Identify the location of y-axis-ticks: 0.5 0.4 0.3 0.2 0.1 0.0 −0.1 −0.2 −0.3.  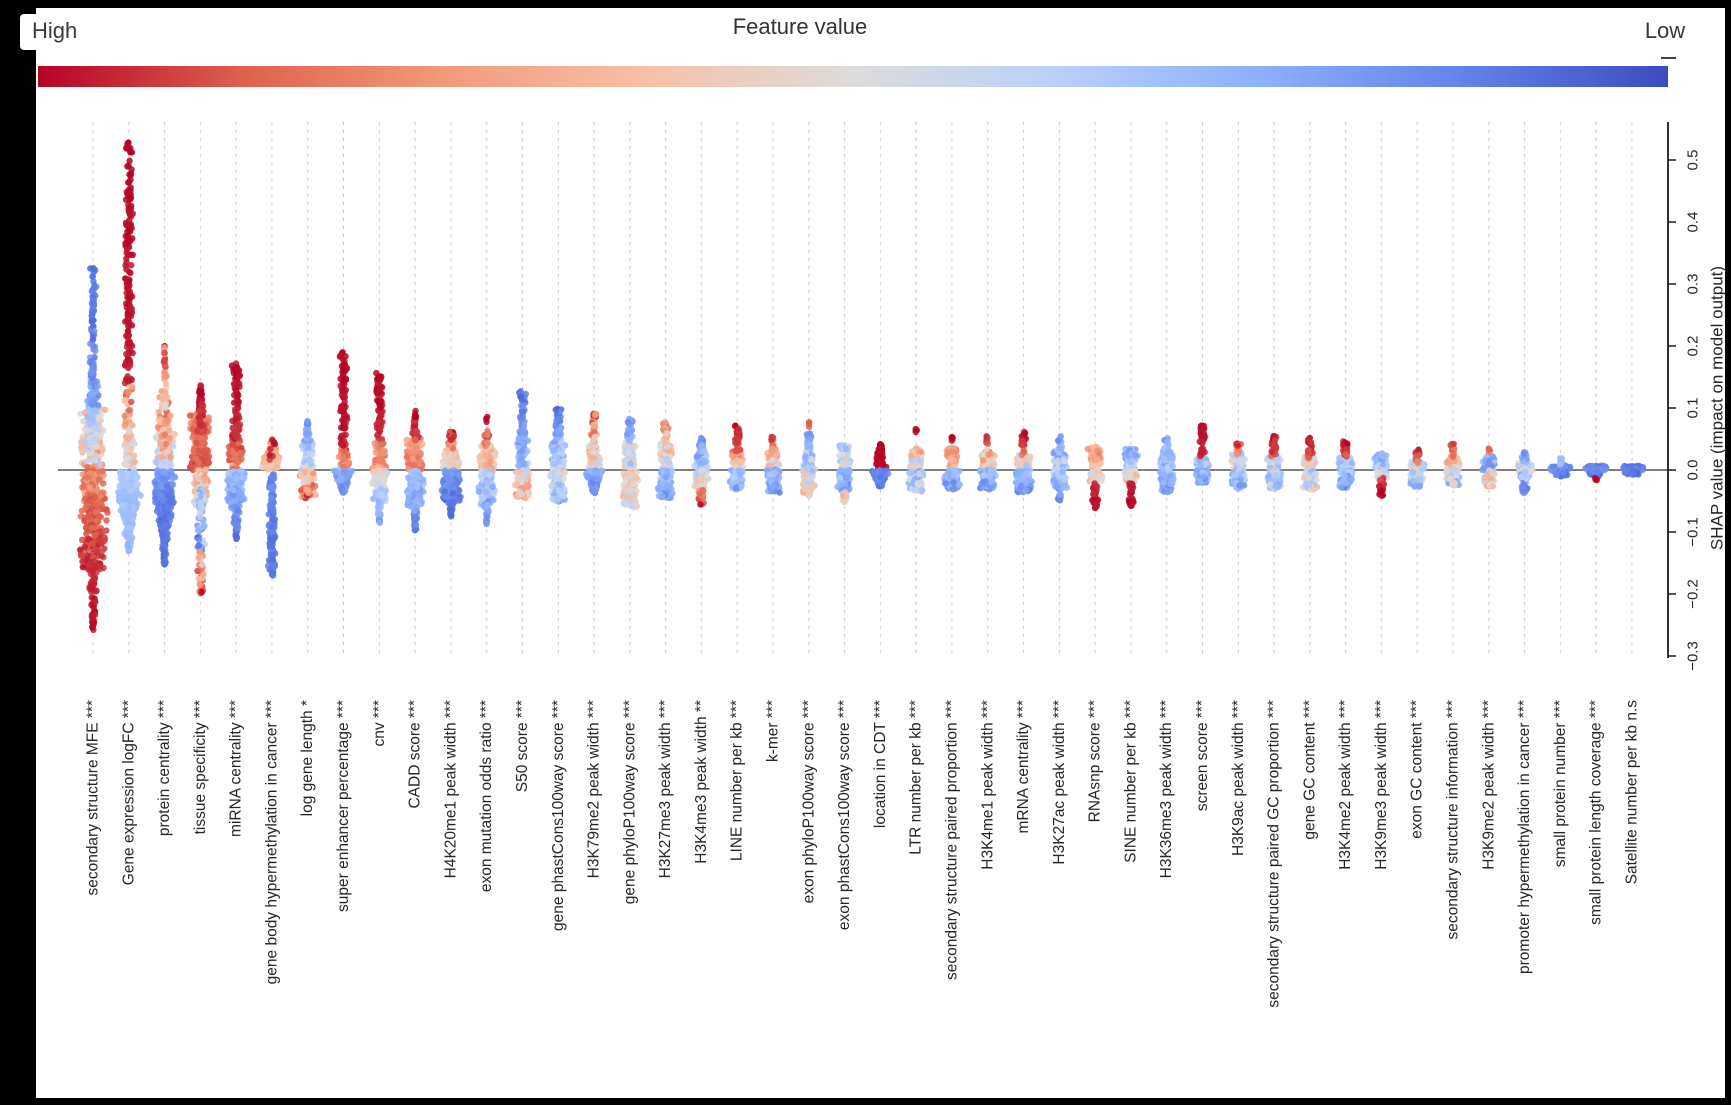
(1685, 410).